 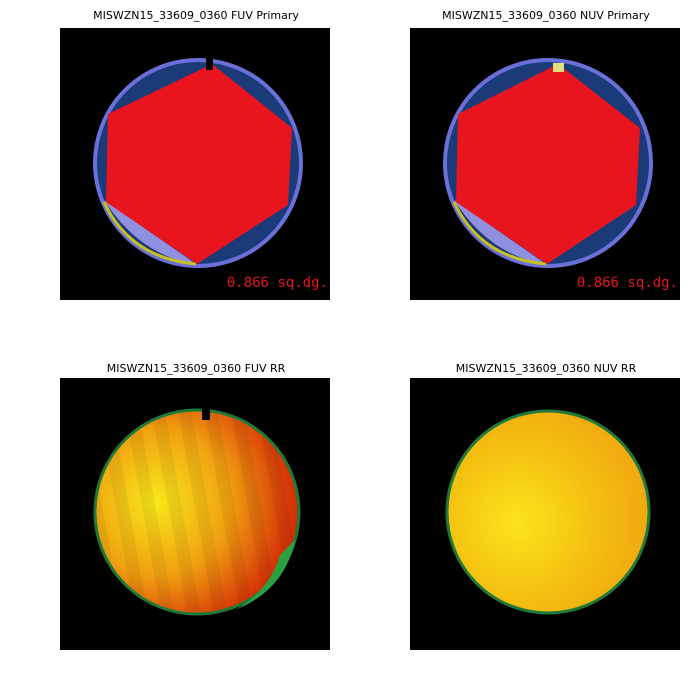 I want to click on panel-title: MISWZN15_33609_0360 FUV Primary, so click(x=196, y=15).